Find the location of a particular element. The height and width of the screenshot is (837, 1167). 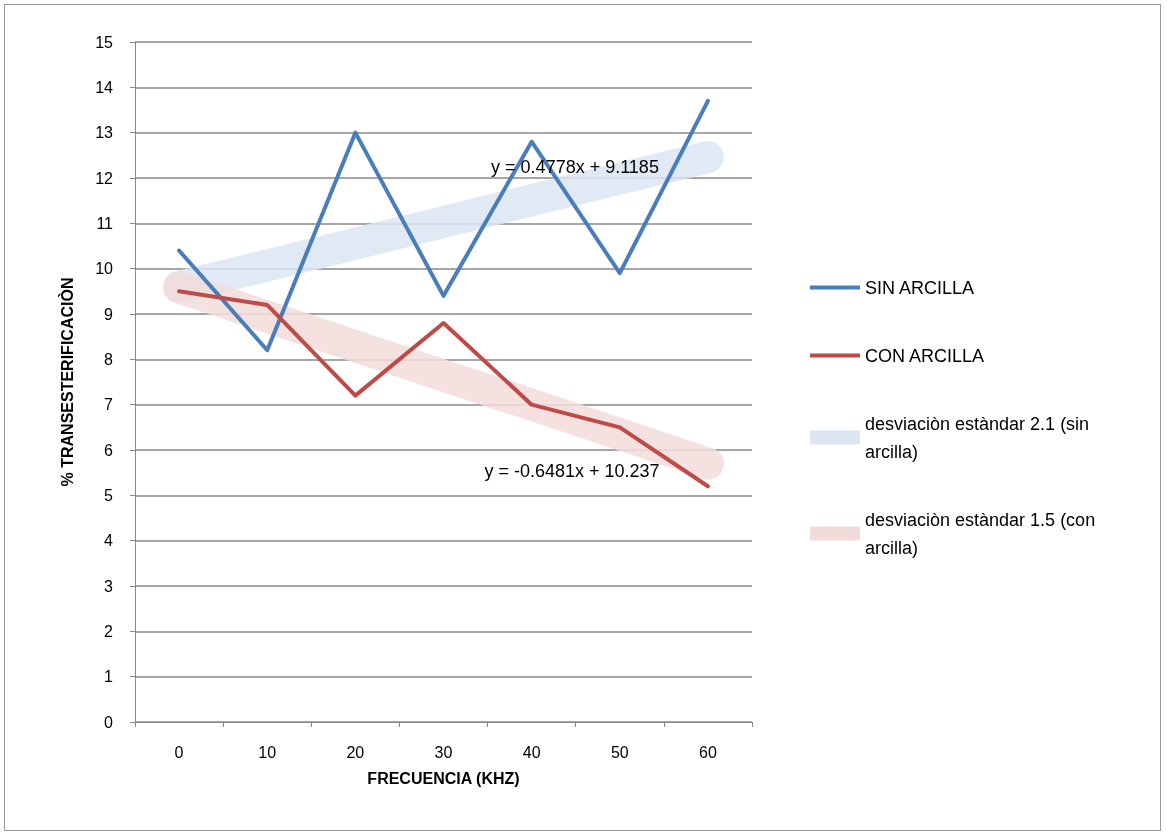

legend-label: desviaciòn estàndar 2.1 (sin arcilla) is located at coordinates (980, 437).